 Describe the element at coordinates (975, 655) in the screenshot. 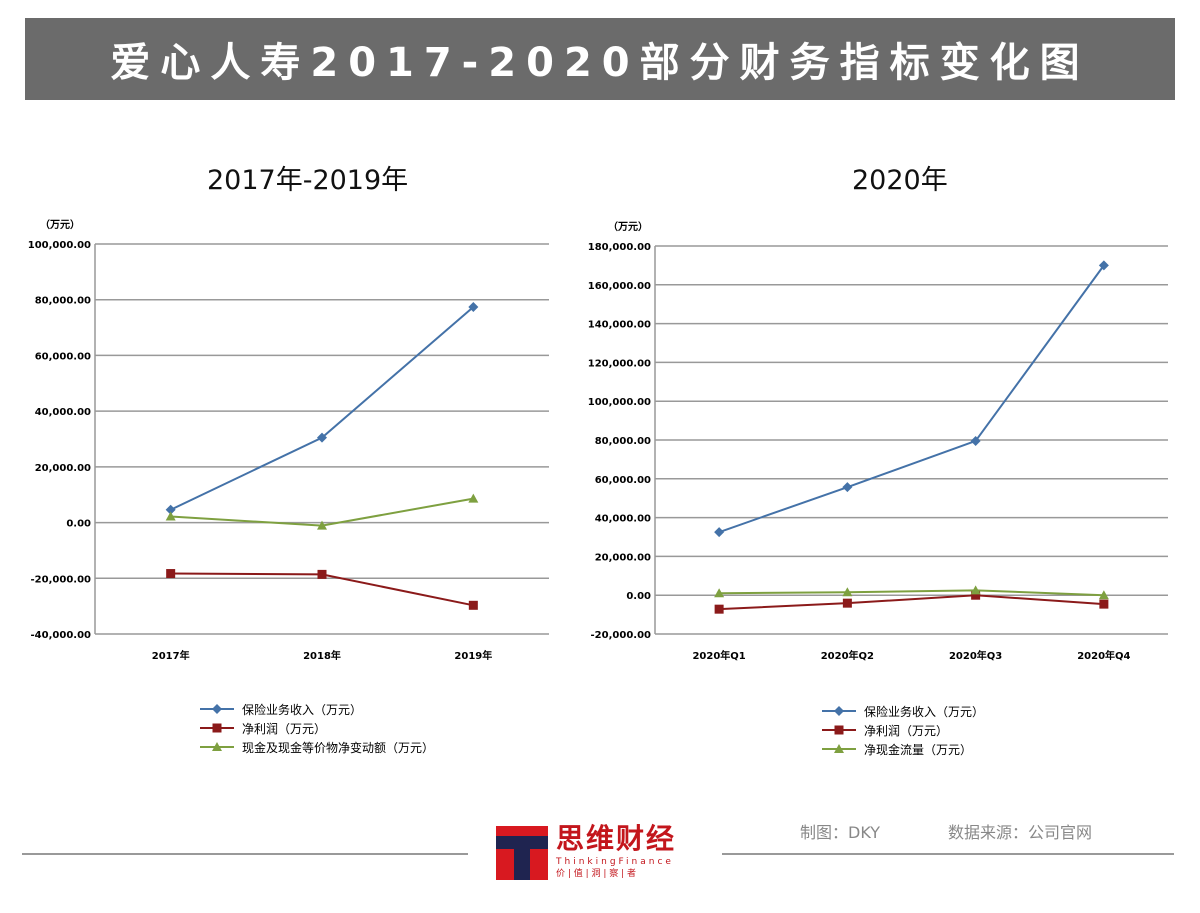

I see `x-tick-label: 2020年Q3` at that location.